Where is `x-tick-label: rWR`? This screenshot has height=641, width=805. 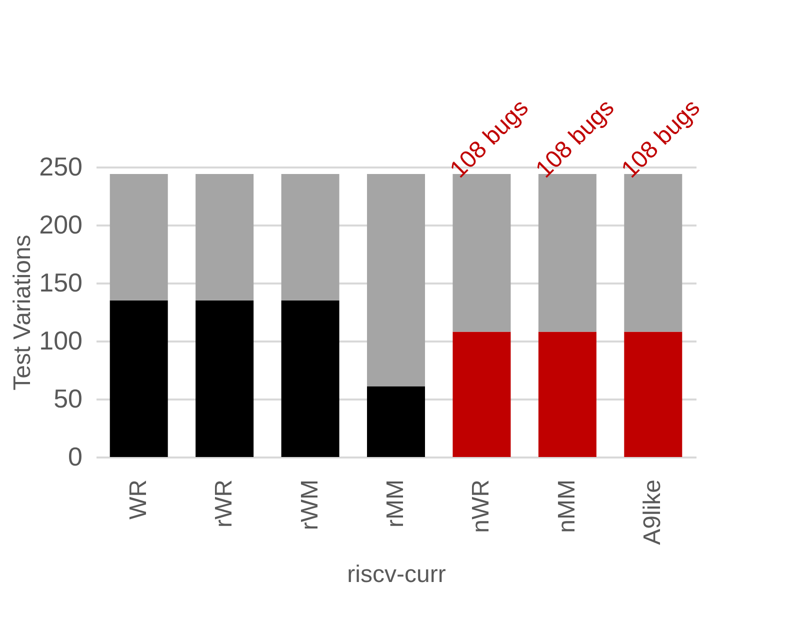
x-tick-label: rWR is located at coordinates (224, 504).